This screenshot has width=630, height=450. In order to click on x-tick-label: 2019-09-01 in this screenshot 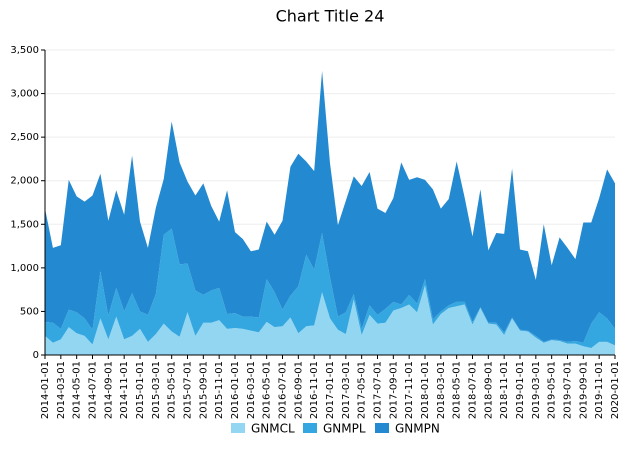, I will do `click(583, 390)`.